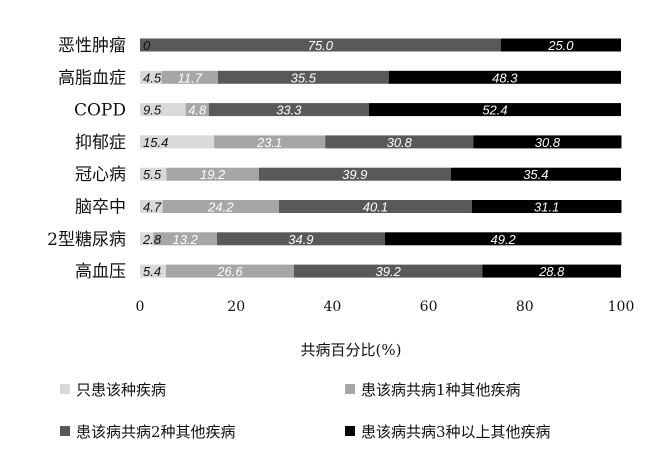 Image resolution: width=671 pixels, height=463 pixels. Describe the element at coordinates (152, 110) in the screenshot. I see `data-label: 9.5` at that location.